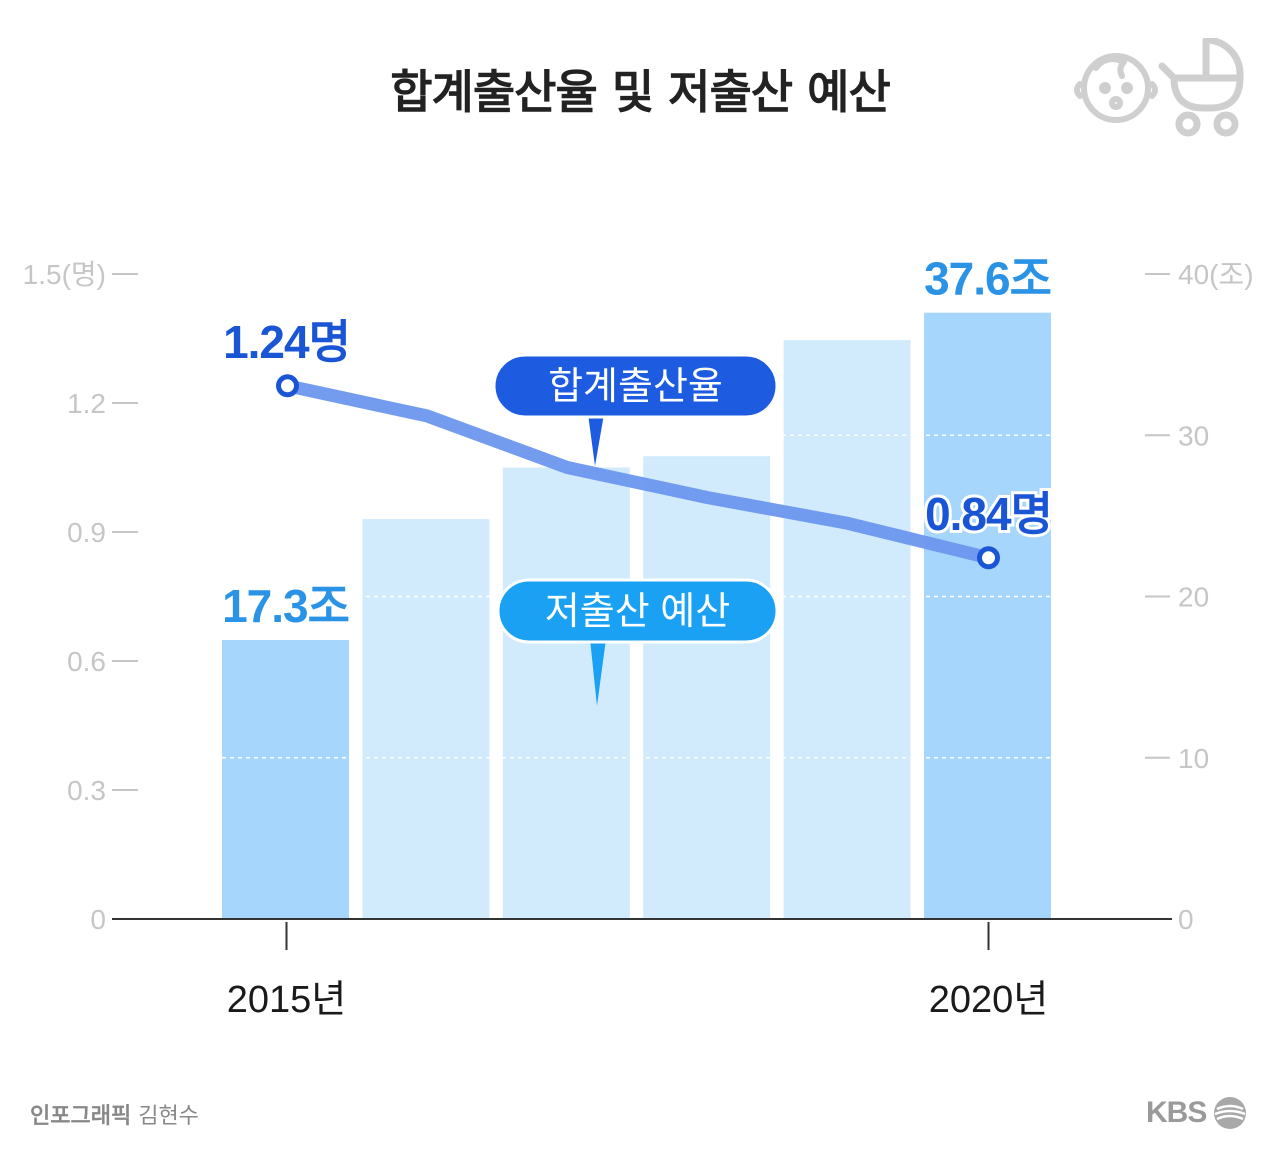 This screenshot has height=1162, width=1280. I want to click on legend-budget-bubble-text: 저출산 예산, so click(637, 612).